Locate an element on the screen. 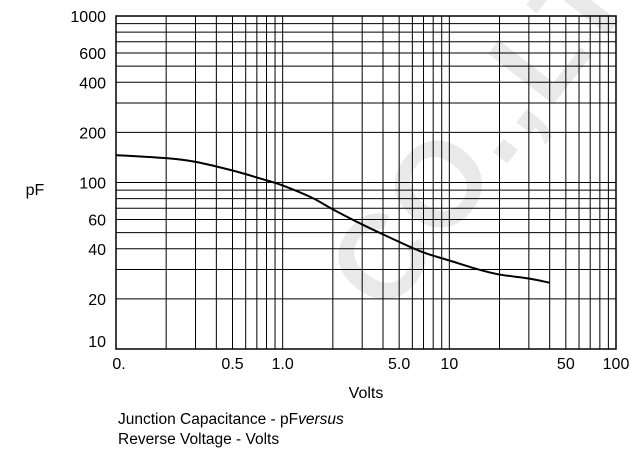  caption-line-2: Reverse Voltage - Volts is located at coordinates (199, 439).